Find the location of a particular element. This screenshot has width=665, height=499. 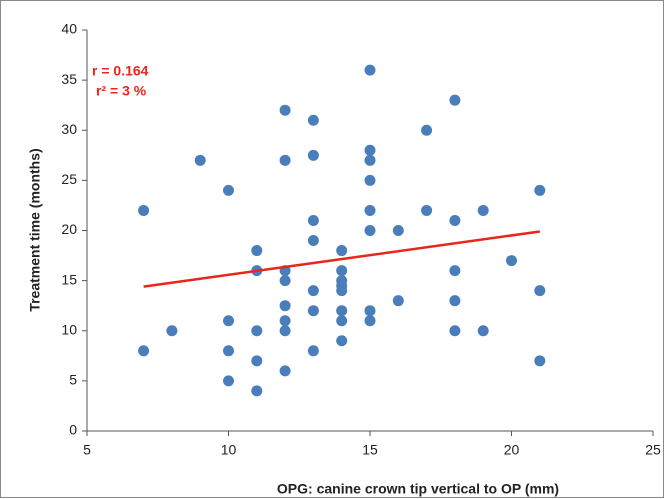

y-tick-label: 30 is located at coordinates (69, 129).